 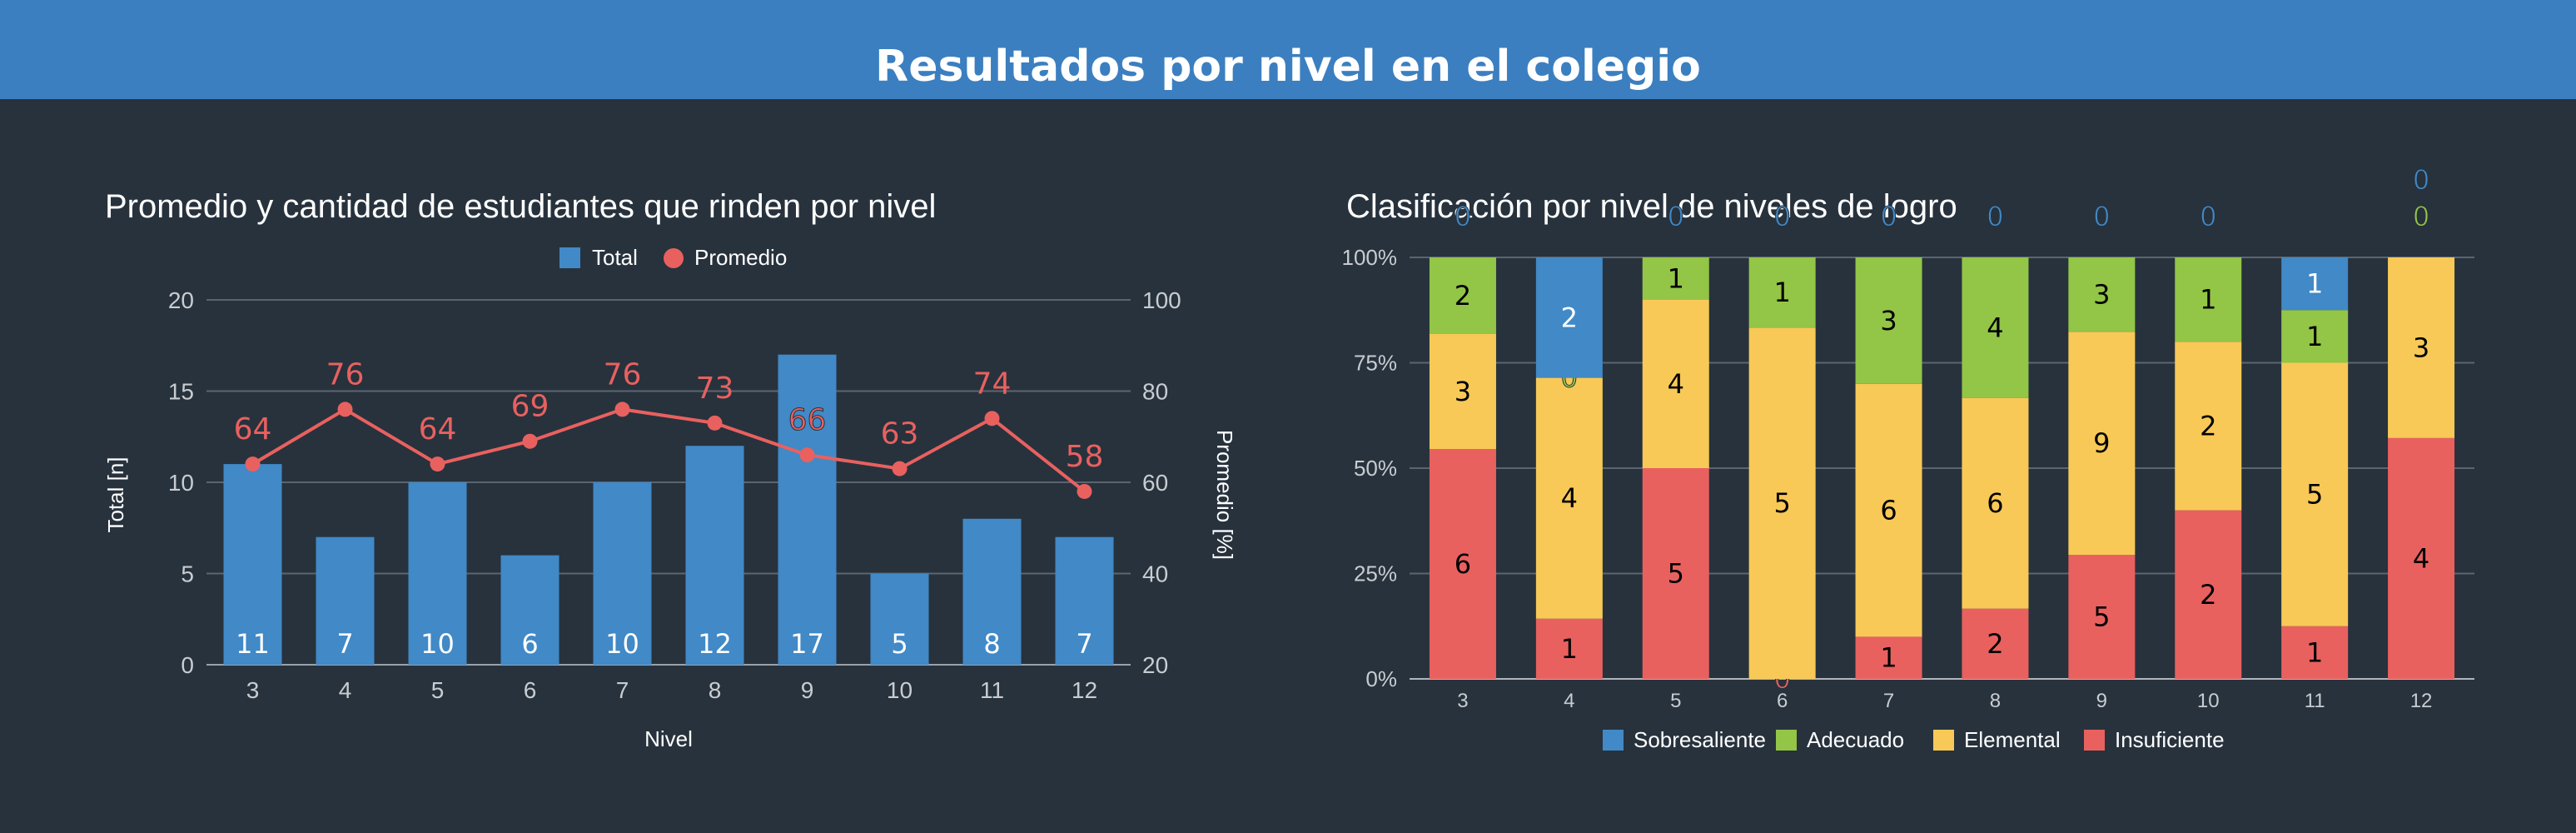 I want to click on line-data-label: 74, so click(x=992, y=384).